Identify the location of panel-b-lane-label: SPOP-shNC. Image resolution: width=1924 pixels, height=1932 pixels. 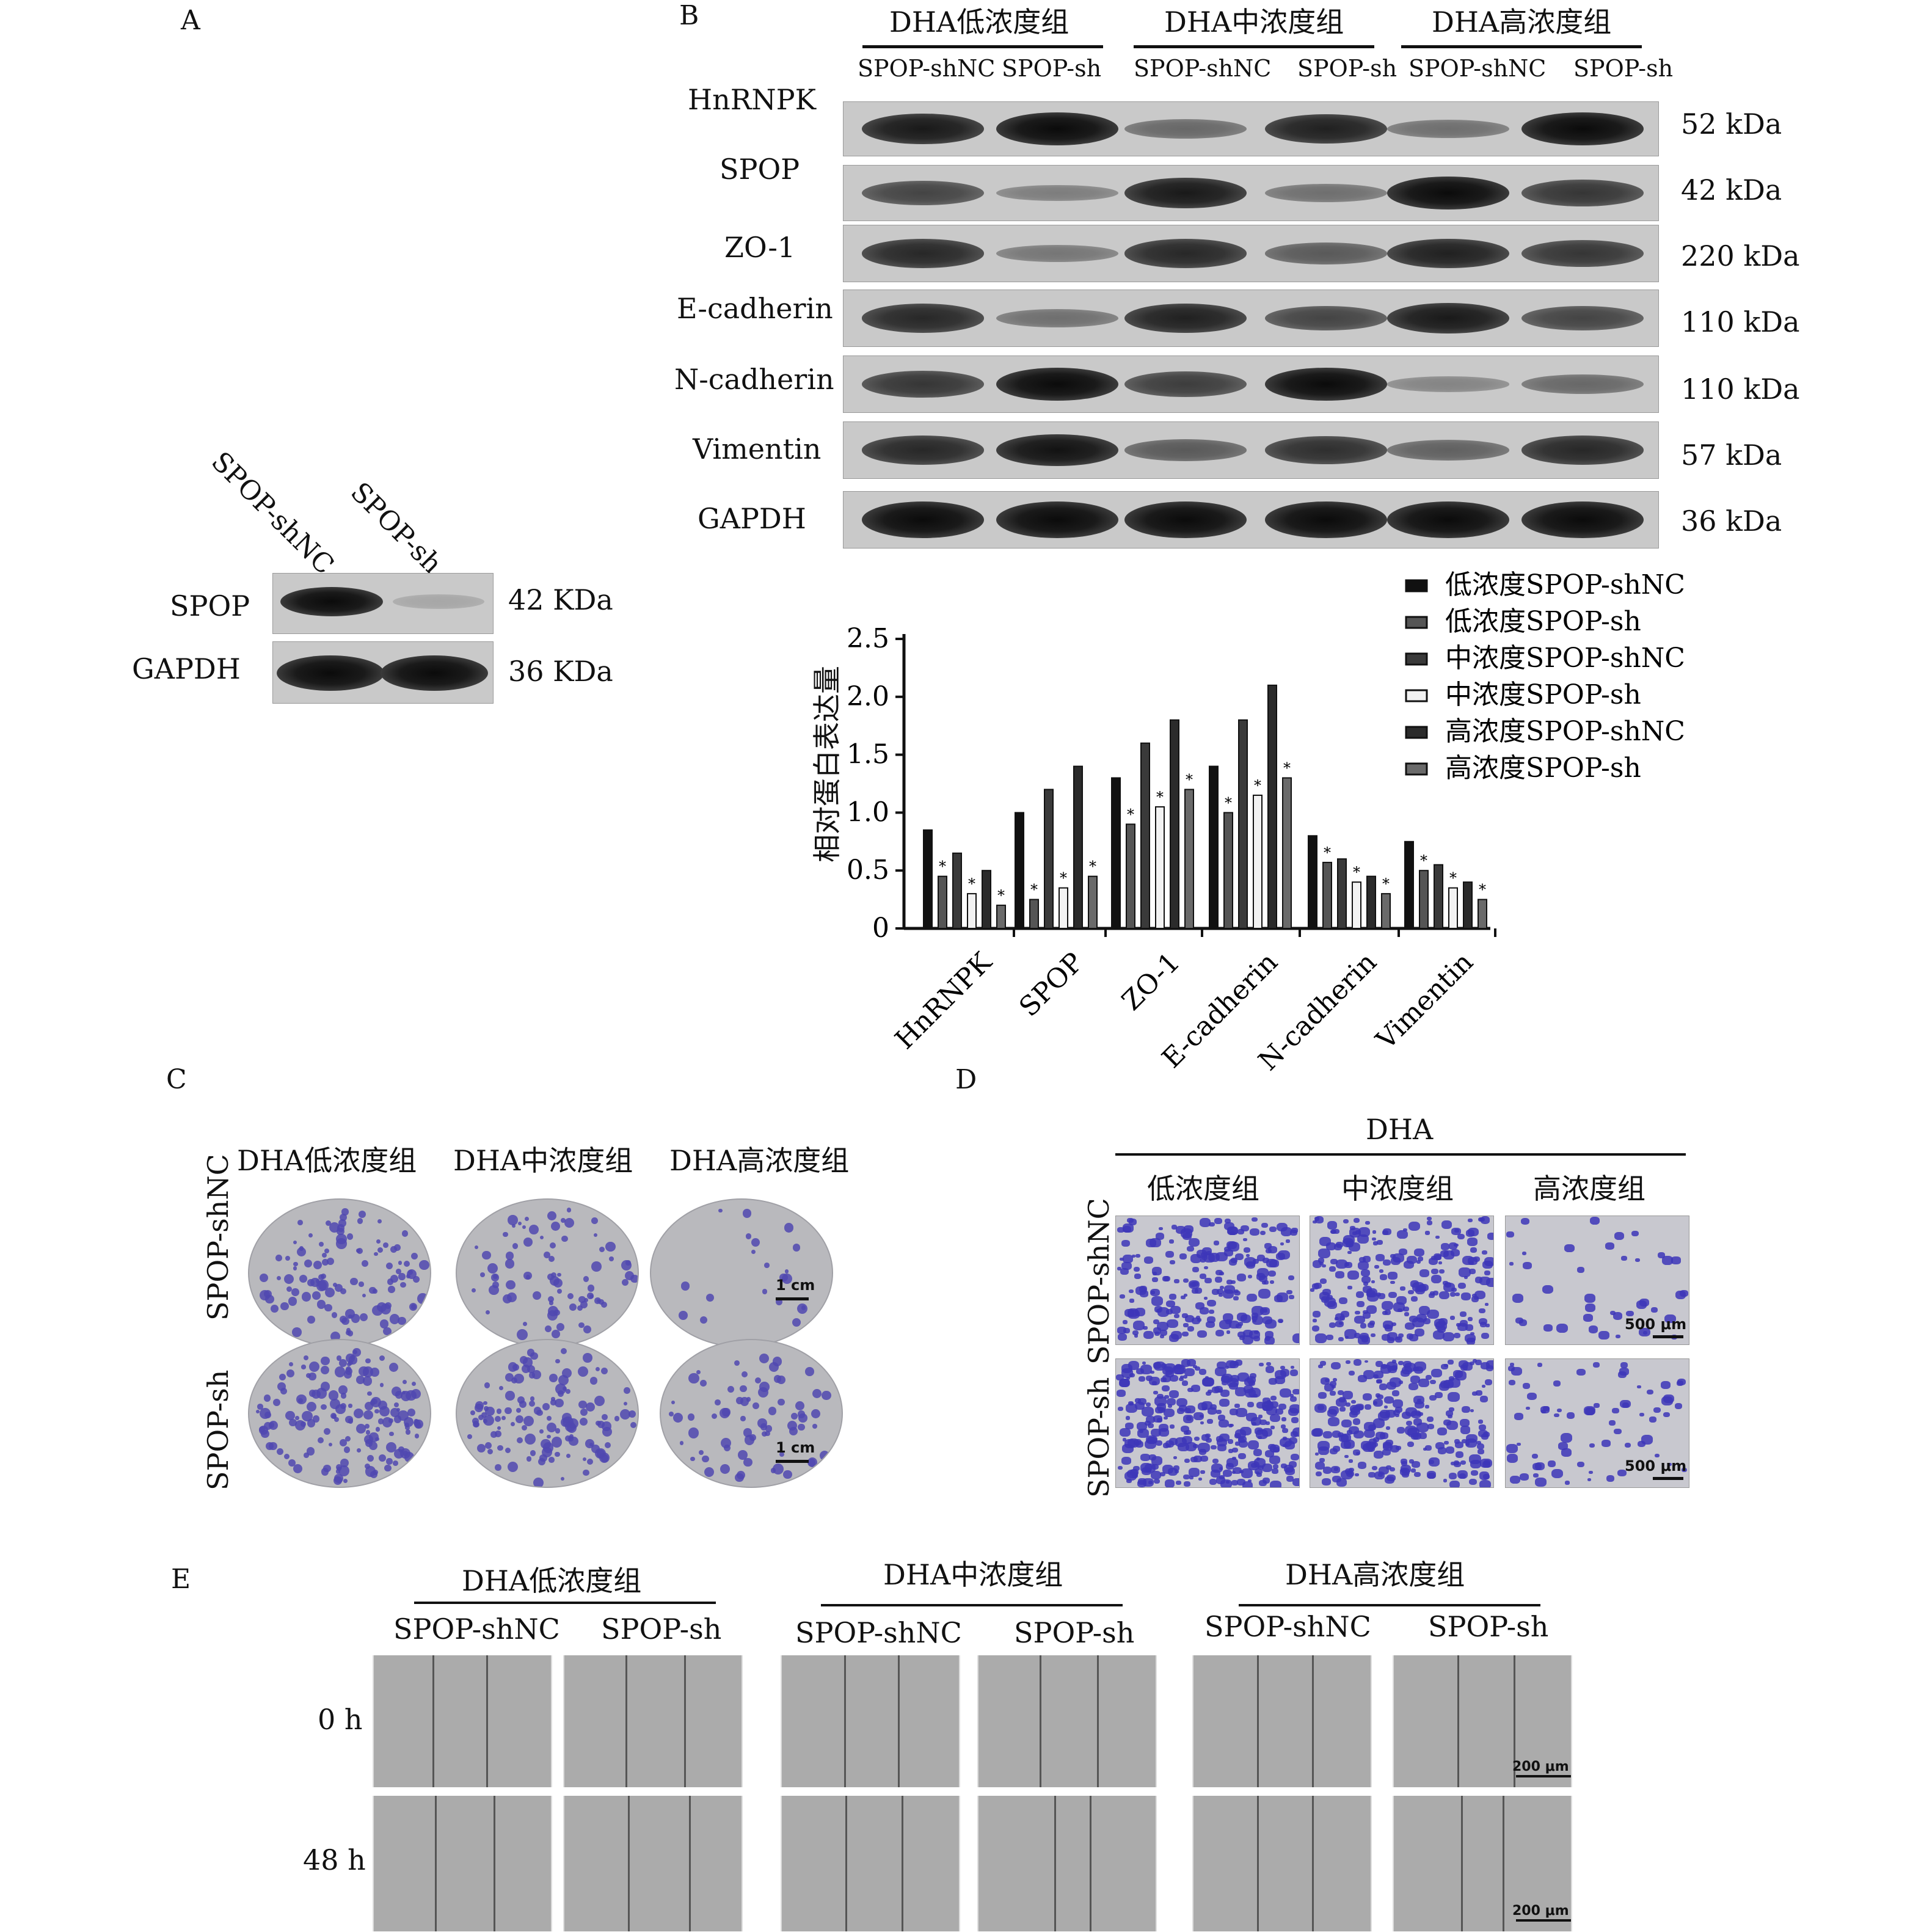
(1477, 68).